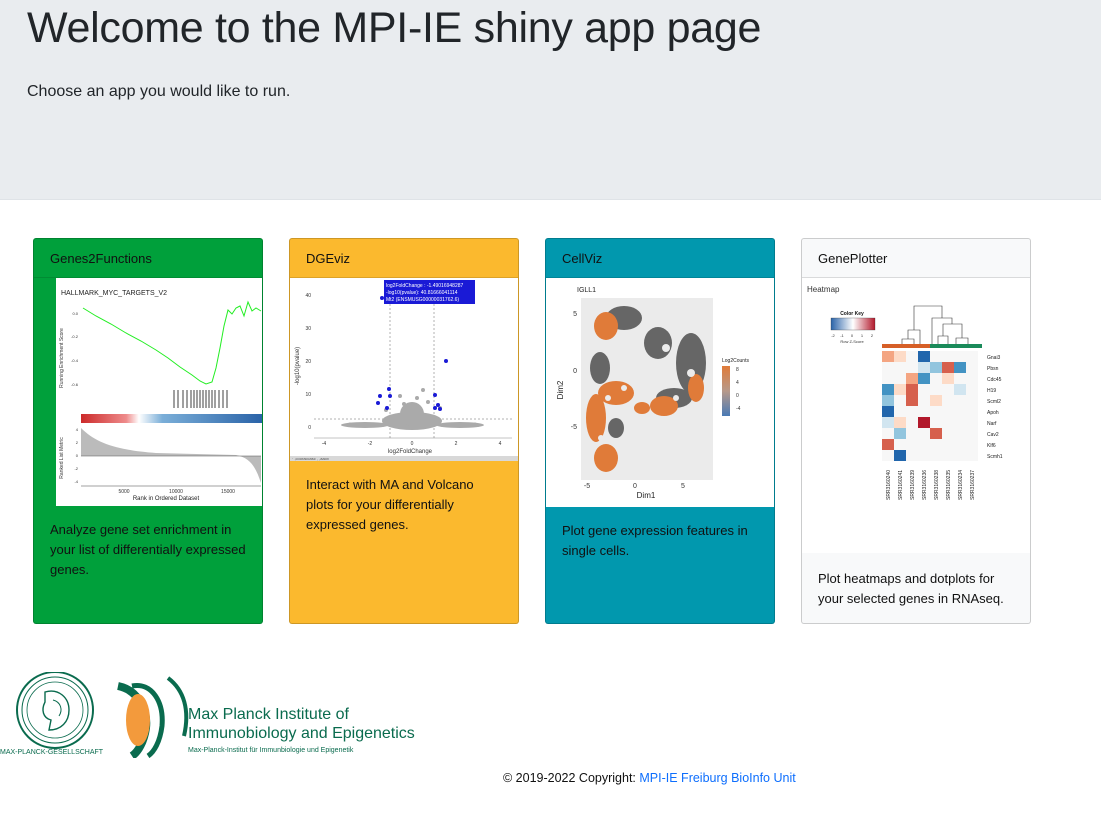  I want to click on color-key-title: Color Key, so click(852, 314).